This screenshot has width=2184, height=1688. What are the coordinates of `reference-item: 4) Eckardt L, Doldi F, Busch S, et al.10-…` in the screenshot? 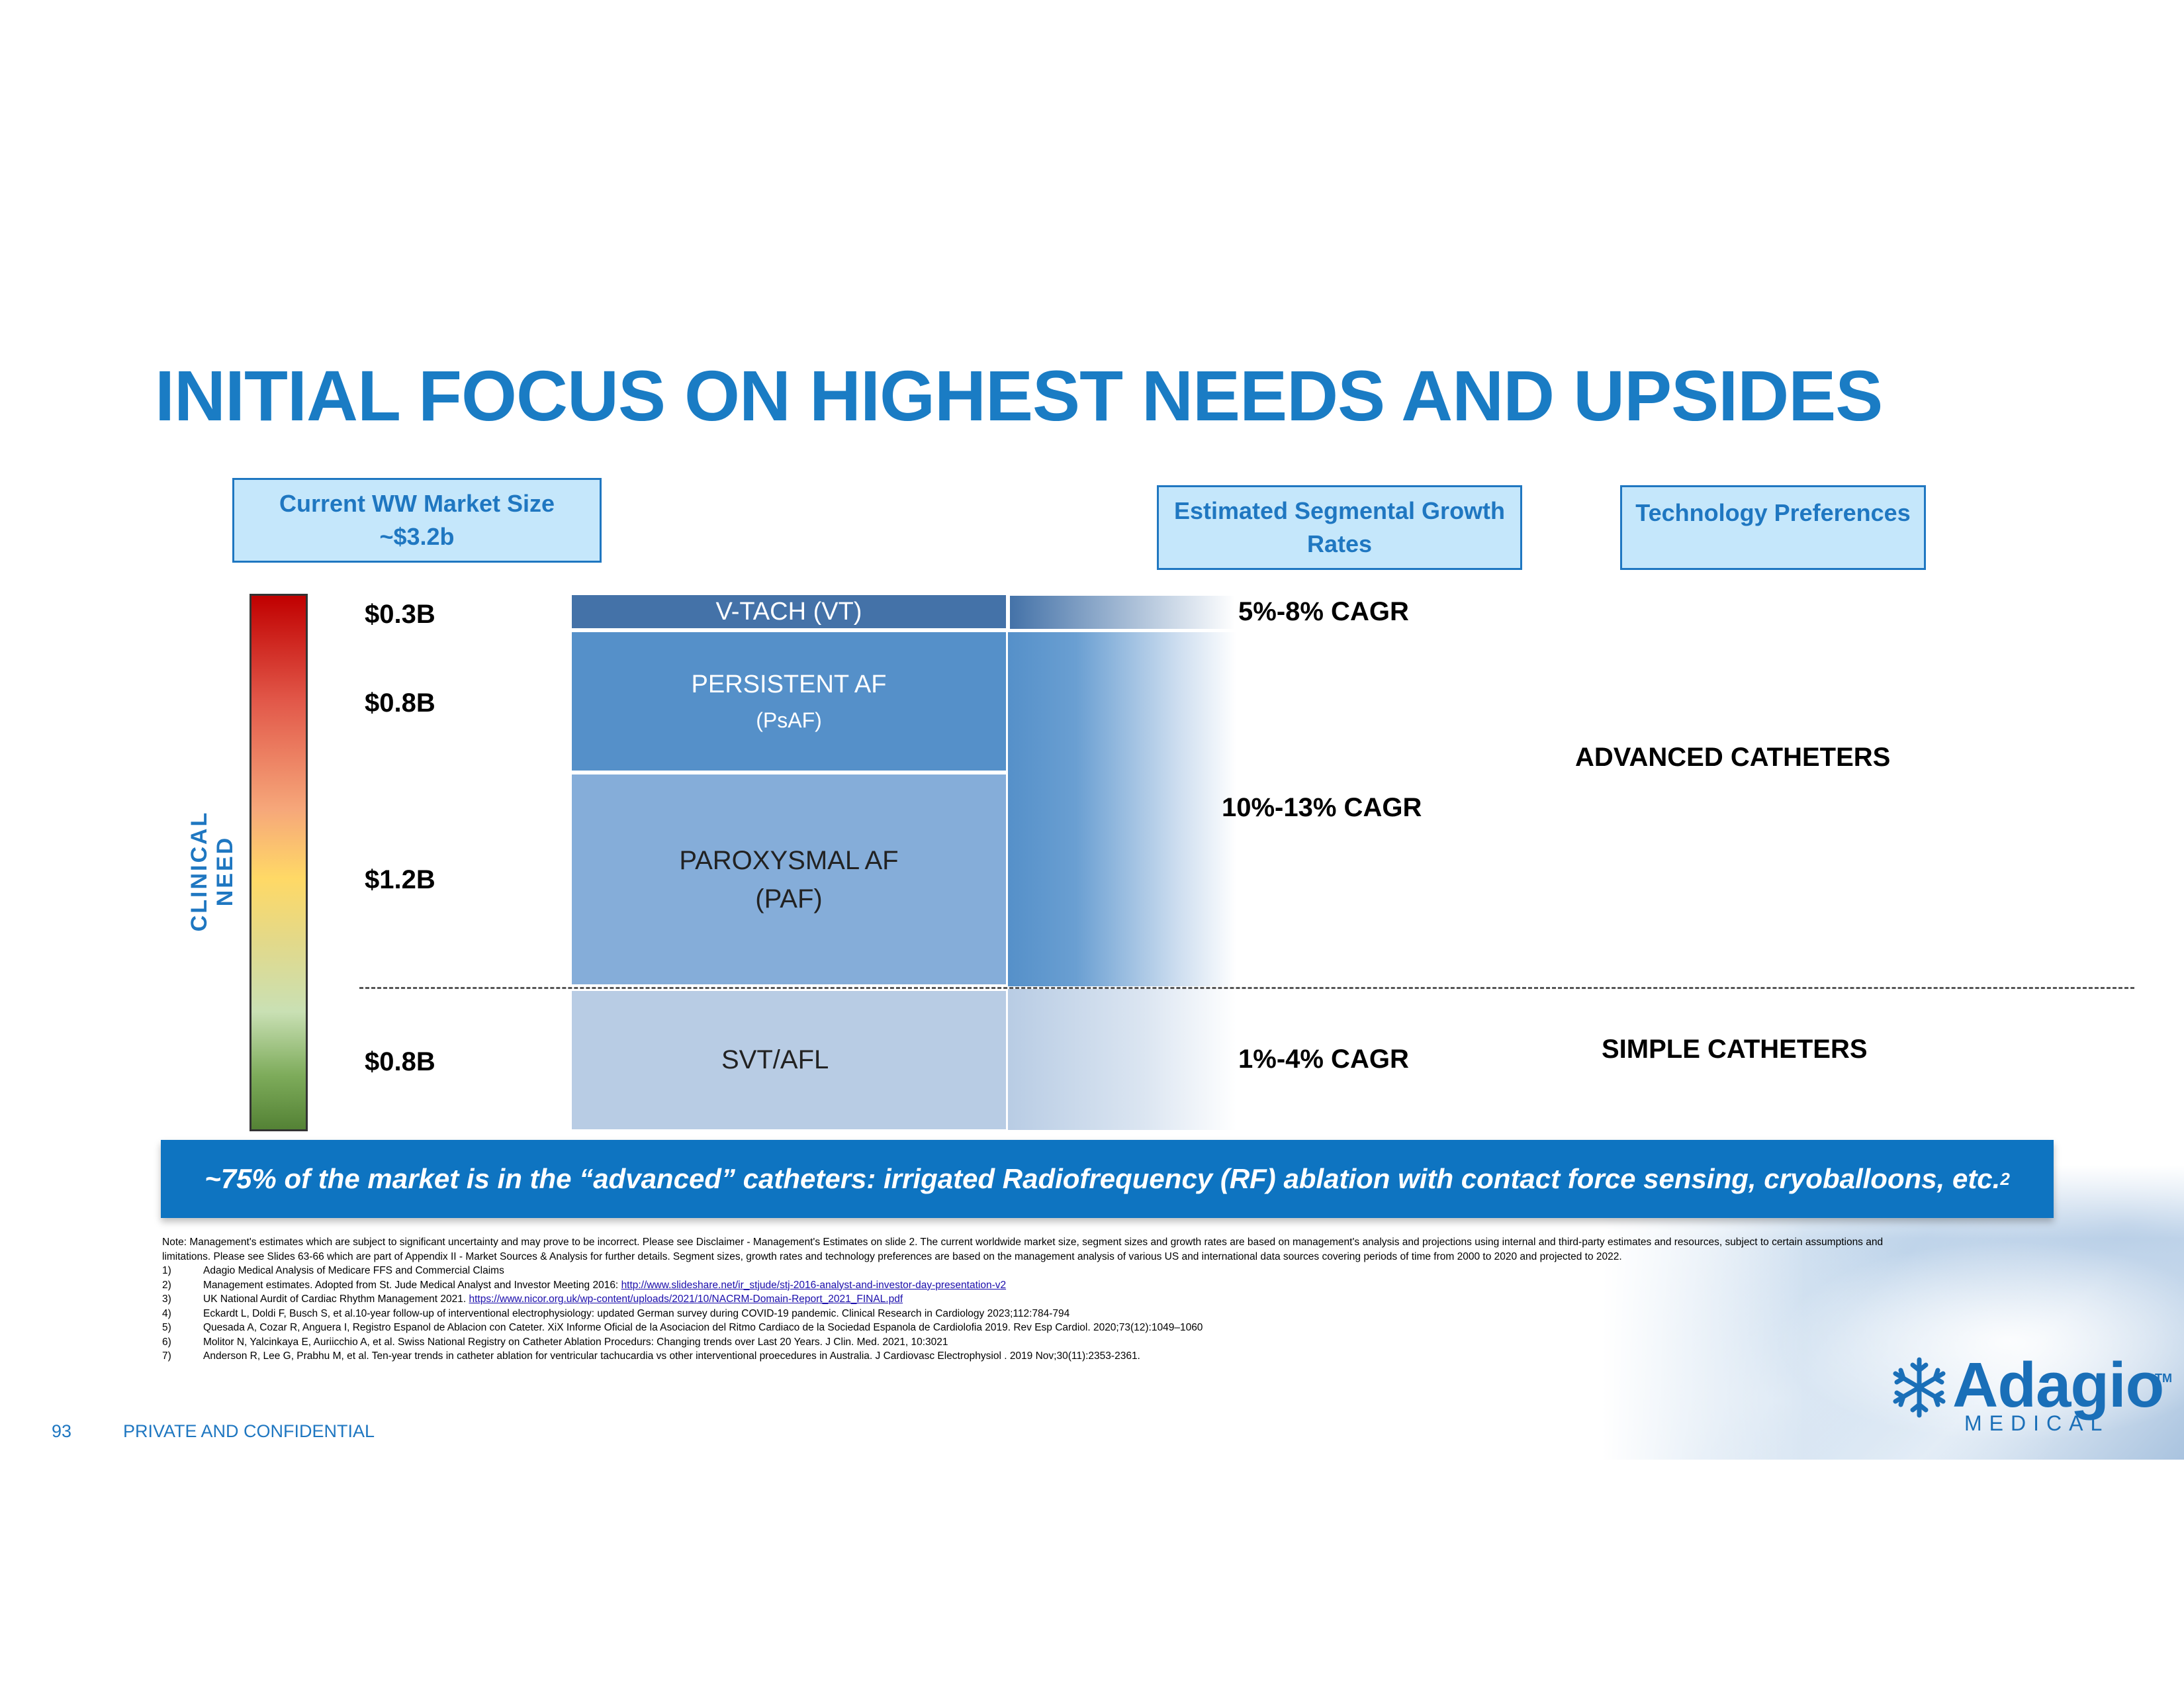 It's located at (1035, 1314).